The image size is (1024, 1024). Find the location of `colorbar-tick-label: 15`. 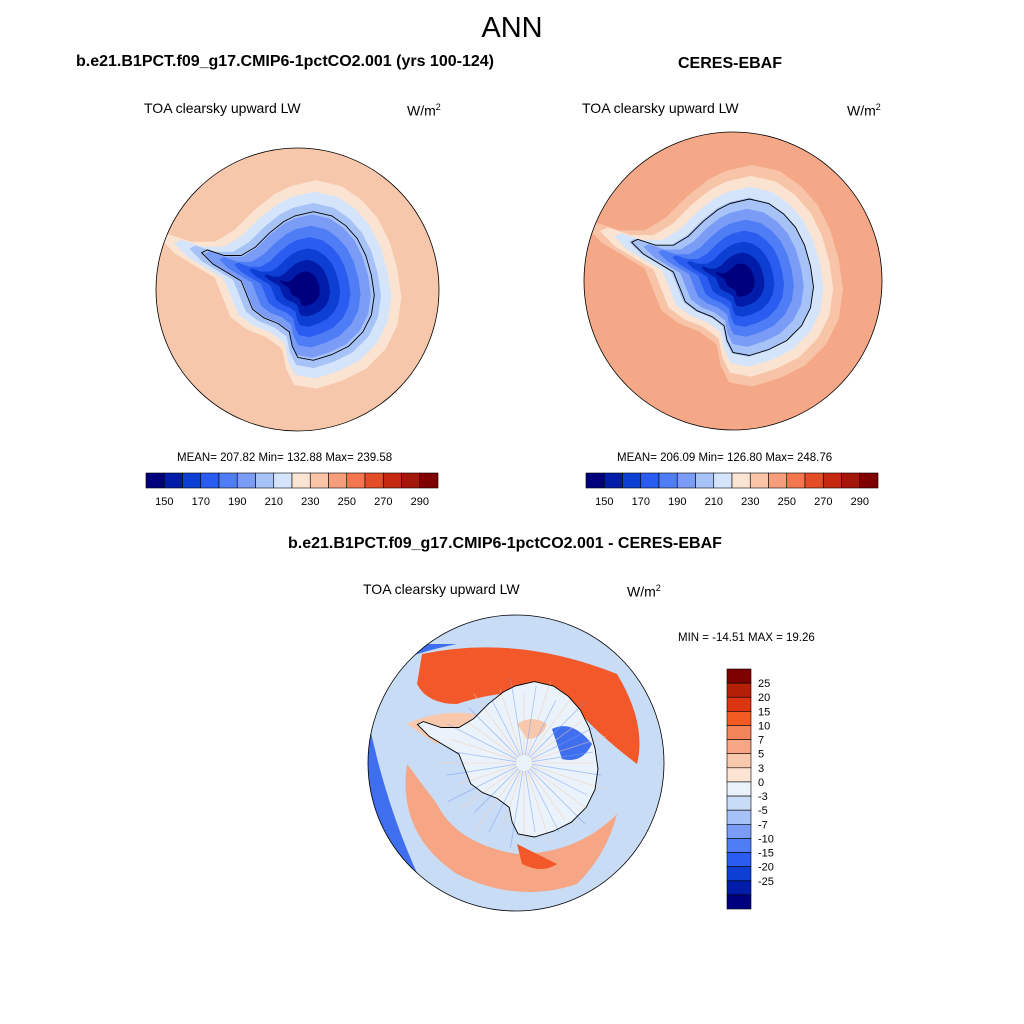

colorbar-tick-label: 15 is located at coordinates (764, 712).